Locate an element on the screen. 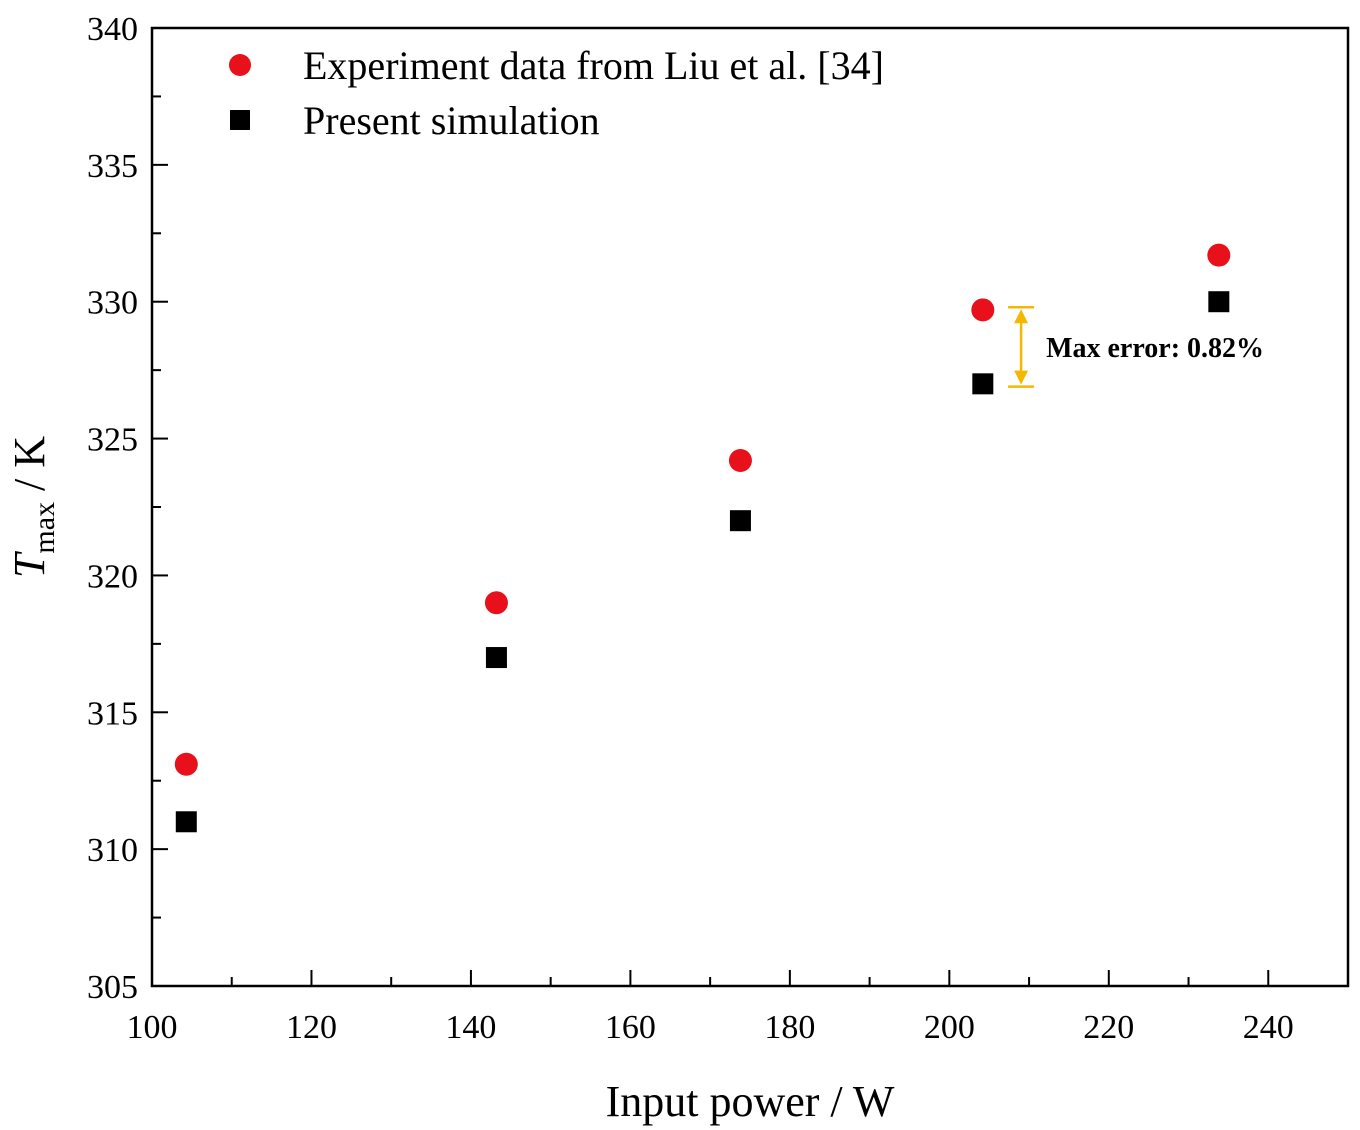 The image size is (1360, 1130). y-axis: 305 310 315 320 325 330 335 340 is located at coordinates (127, 508).